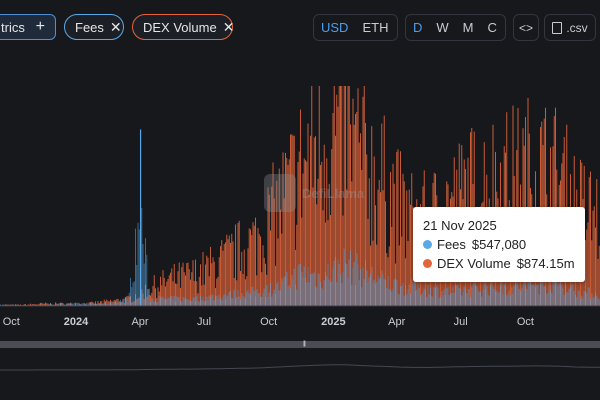  I want to click on embed-button: <>, so click(526, 27).